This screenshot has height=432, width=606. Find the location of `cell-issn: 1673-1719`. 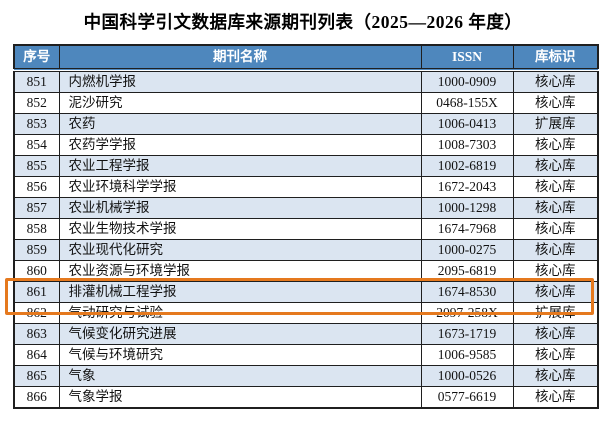

cell-issn: 1673-1719 is located at coordinates (467, 334).